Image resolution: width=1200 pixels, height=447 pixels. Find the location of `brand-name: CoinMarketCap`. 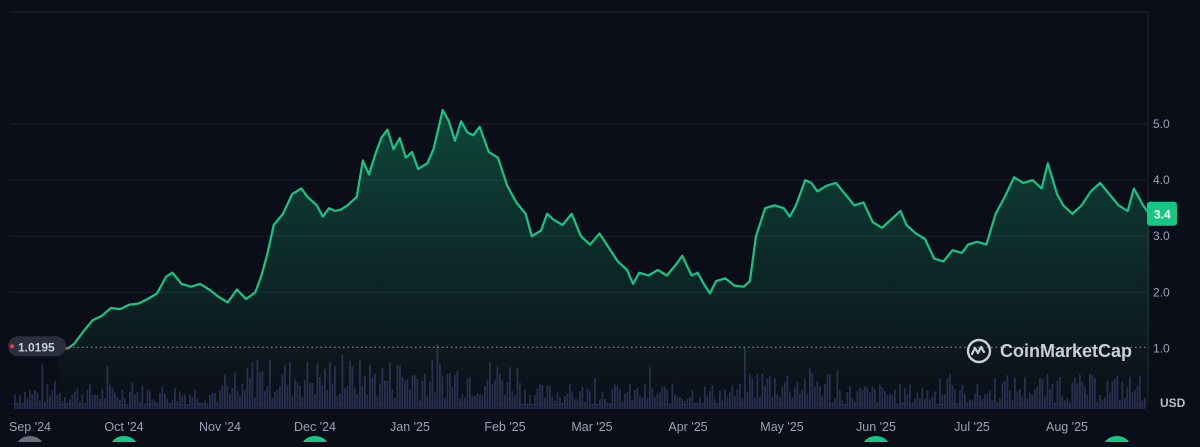

brand-name: CoinMarketCap is located at coordinates (1066, 350).